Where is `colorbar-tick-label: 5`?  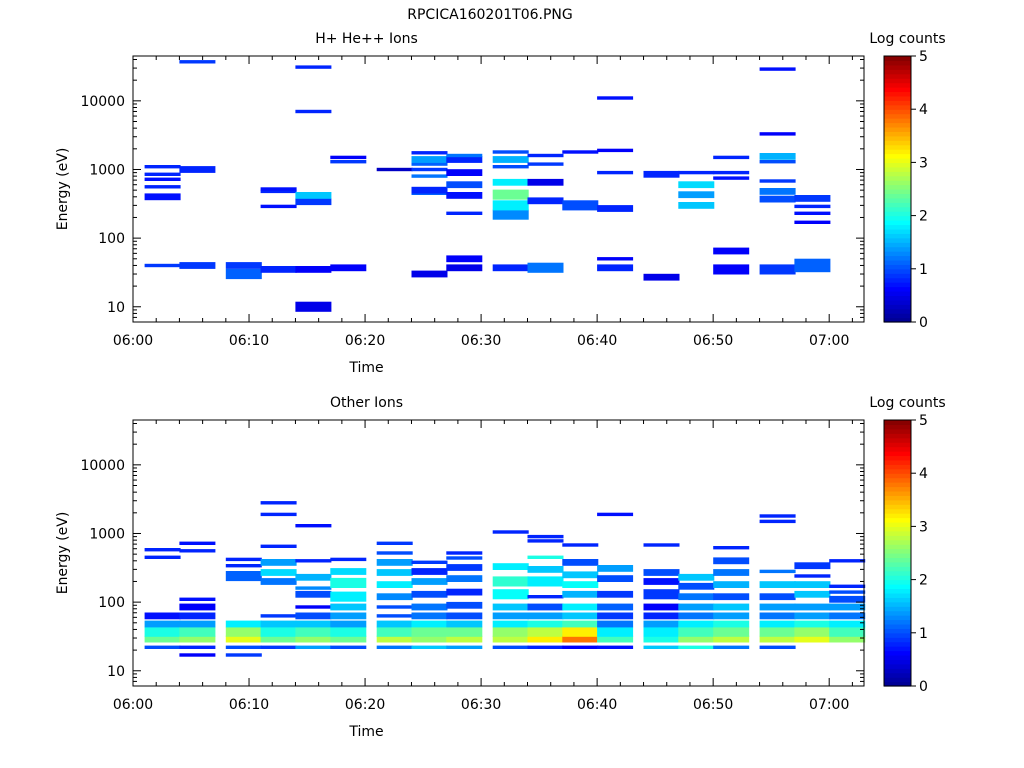
colorbar-tick-label: 5 is located at coordinates (923, 421).